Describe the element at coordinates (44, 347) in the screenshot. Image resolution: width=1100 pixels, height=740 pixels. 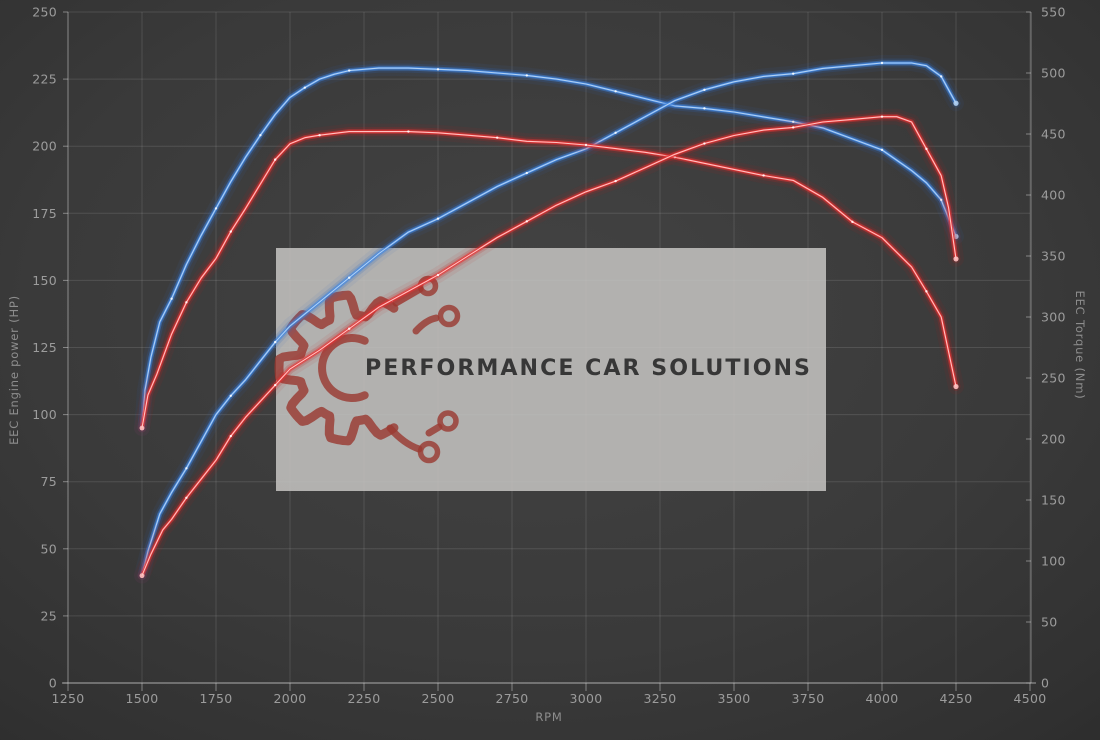
I see `y-left-tick-label: 125` at that location.